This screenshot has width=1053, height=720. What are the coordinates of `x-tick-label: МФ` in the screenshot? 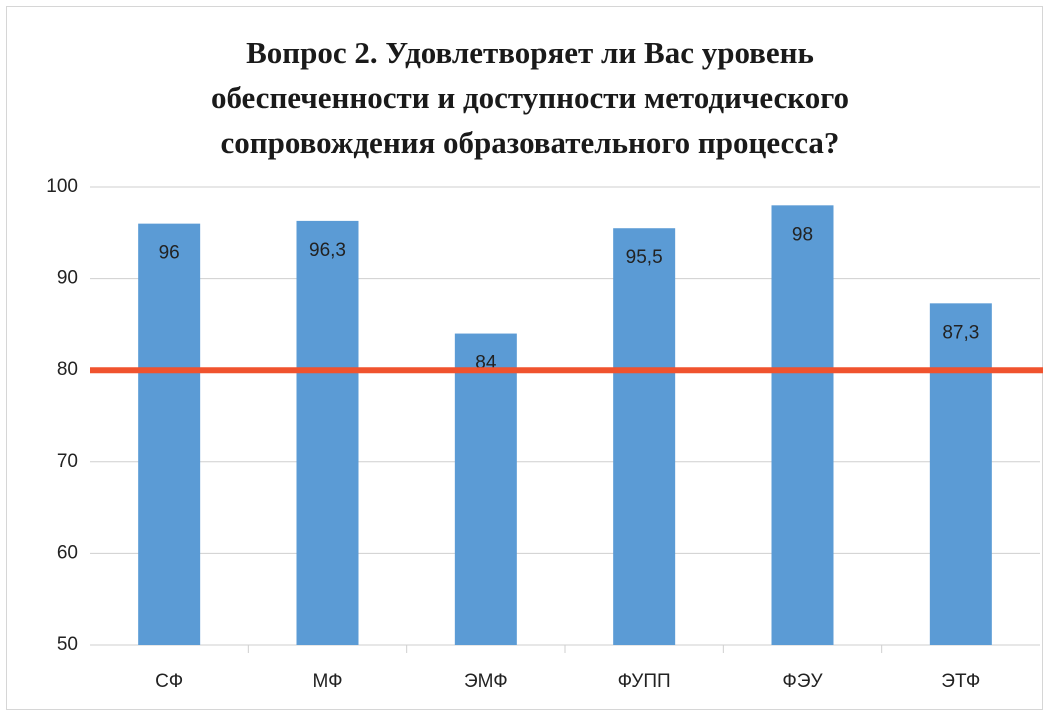 It's located at (327, 681).